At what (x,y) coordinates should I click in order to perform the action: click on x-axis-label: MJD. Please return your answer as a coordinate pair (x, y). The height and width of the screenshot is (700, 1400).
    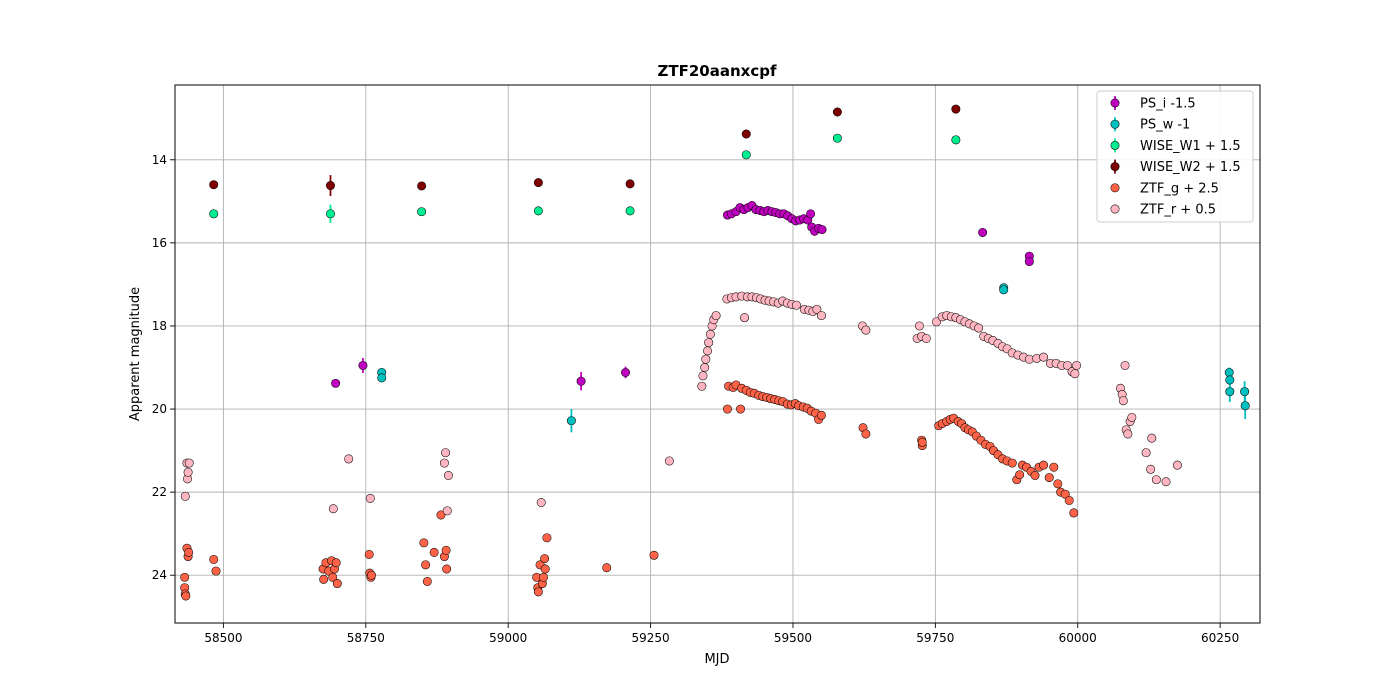
    Looking at the image, I should click on (716, 659).